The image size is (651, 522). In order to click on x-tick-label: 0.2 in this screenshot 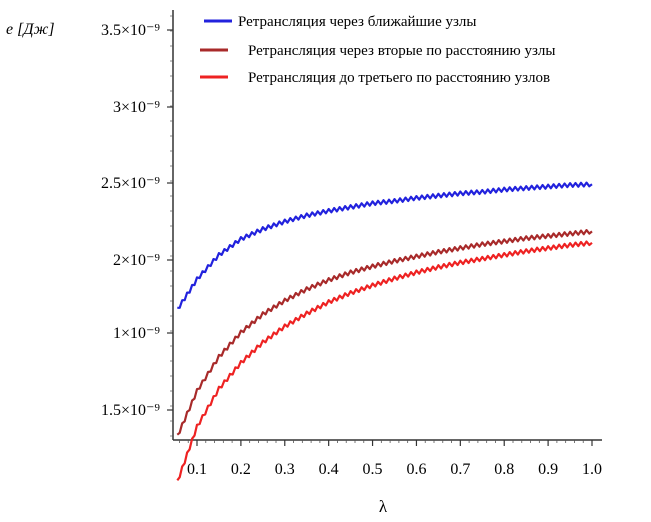, I will do `click(241, 469)`.